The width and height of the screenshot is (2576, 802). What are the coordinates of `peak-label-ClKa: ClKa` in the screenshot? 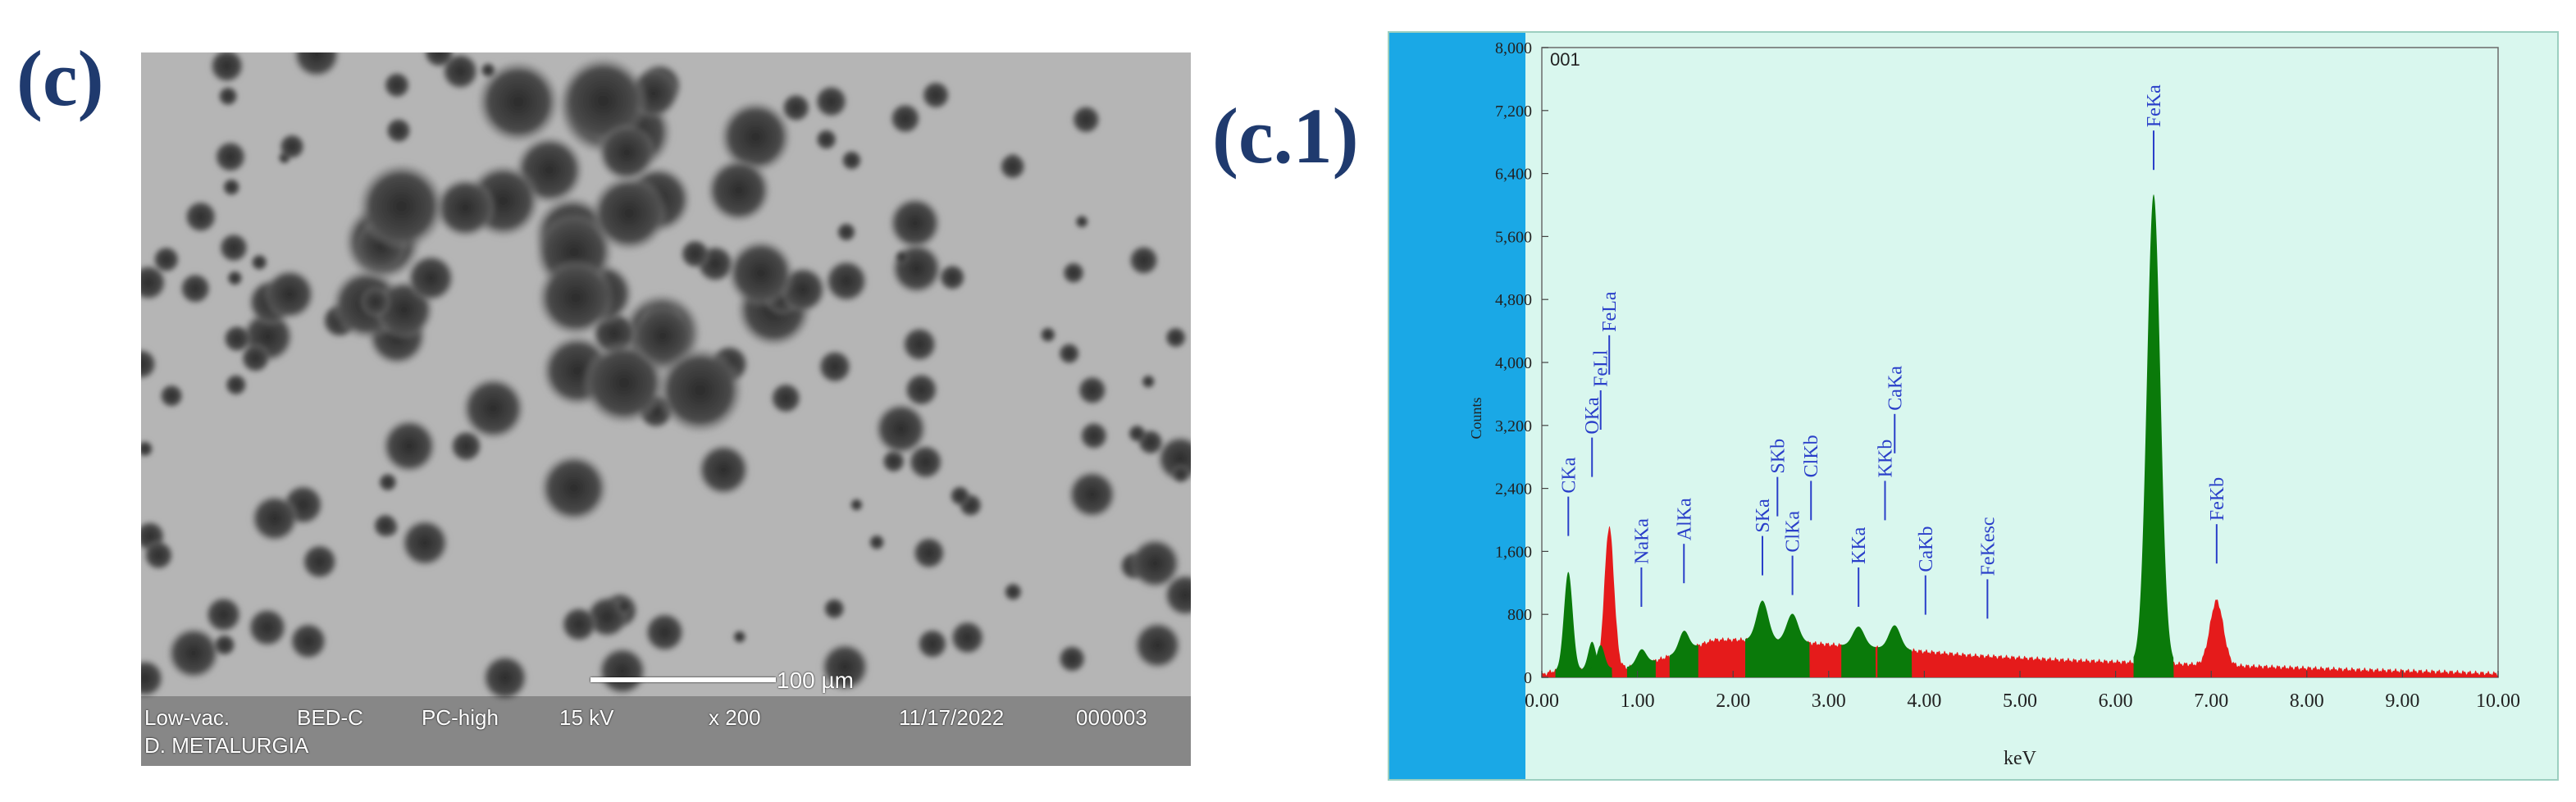 It's located at (1793, 532).